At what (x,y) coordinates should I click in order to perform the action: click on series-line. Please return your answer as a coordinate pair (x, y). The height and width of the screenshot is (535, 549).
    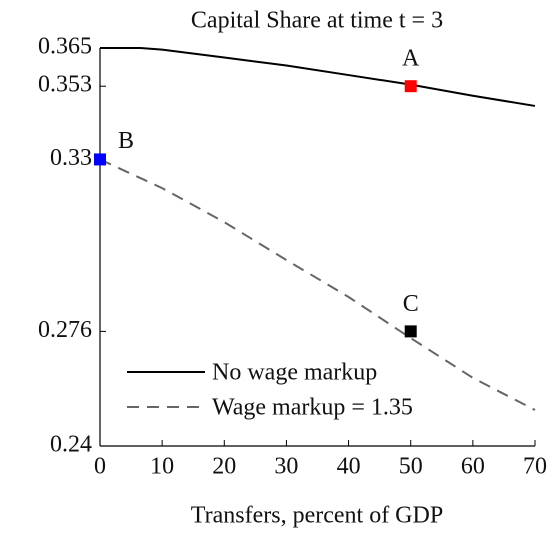
    Looking at the image, I should click on (318, 77).